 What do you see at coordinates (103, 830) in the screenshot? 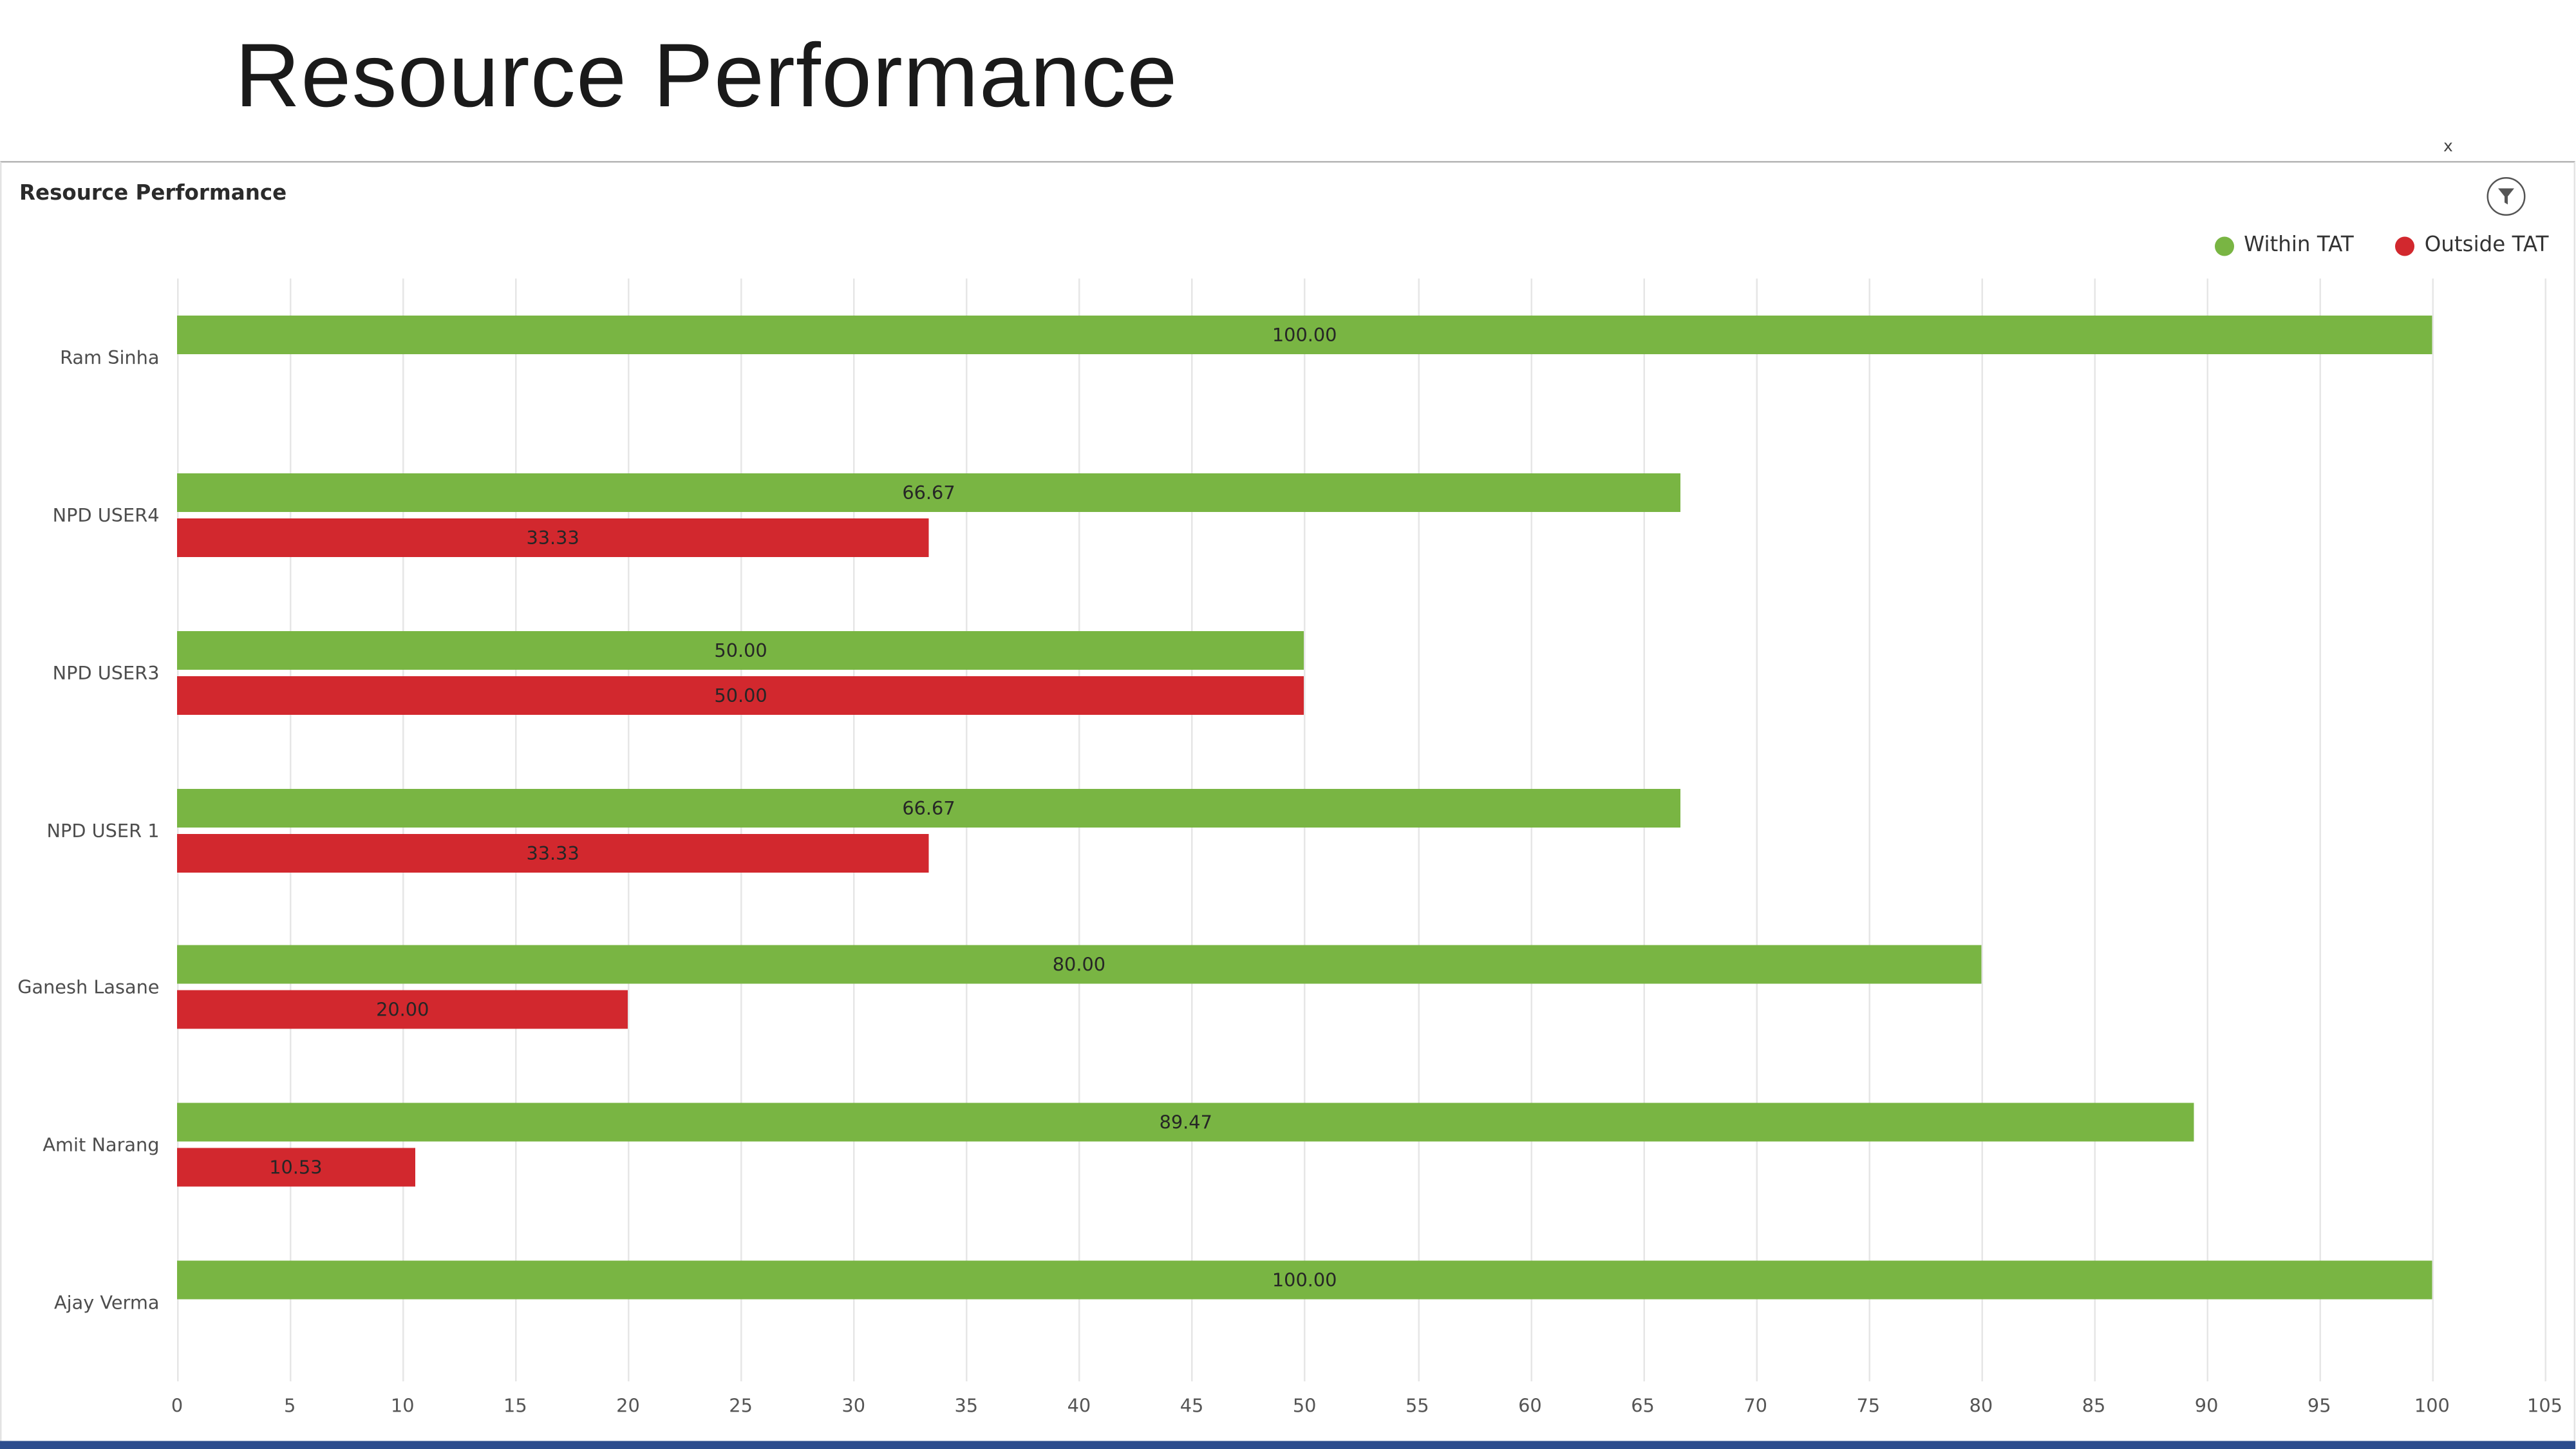
I see `category-label: NPD USER 1` at bounding box center [103, 830].